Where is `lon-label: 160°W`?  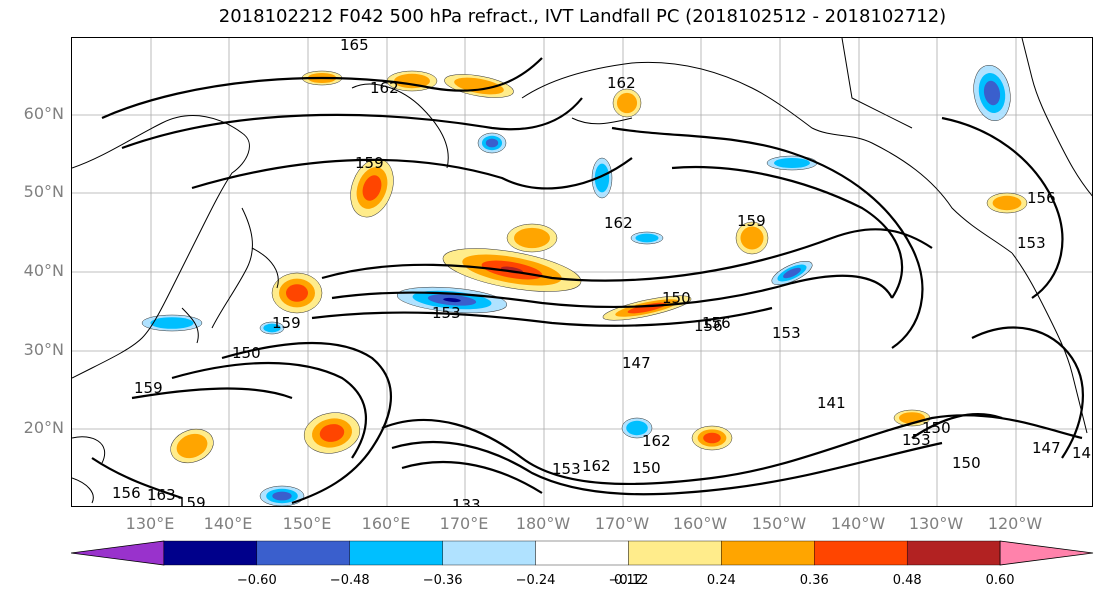
lon-label: 160°W is located at coordinates (700, 523).